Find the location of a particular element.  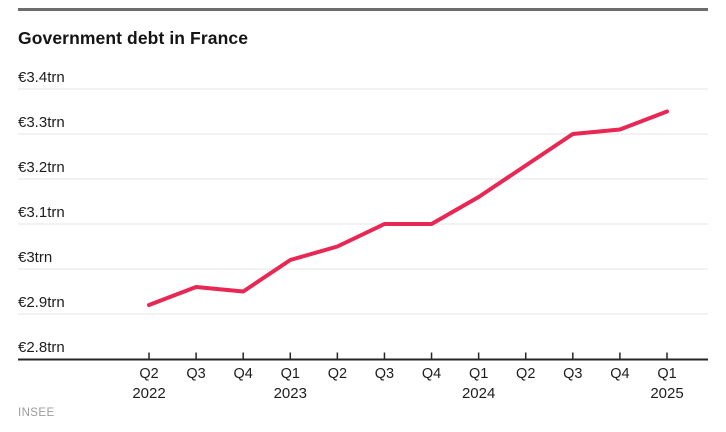

x-year-label: 2022 is located at coordinates (148, 393).